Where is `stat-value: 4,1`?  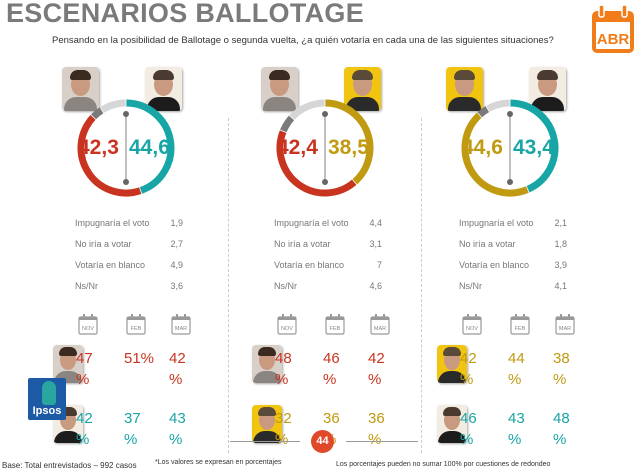
stat-value: 4,1 is located at coordinates (560, 286).